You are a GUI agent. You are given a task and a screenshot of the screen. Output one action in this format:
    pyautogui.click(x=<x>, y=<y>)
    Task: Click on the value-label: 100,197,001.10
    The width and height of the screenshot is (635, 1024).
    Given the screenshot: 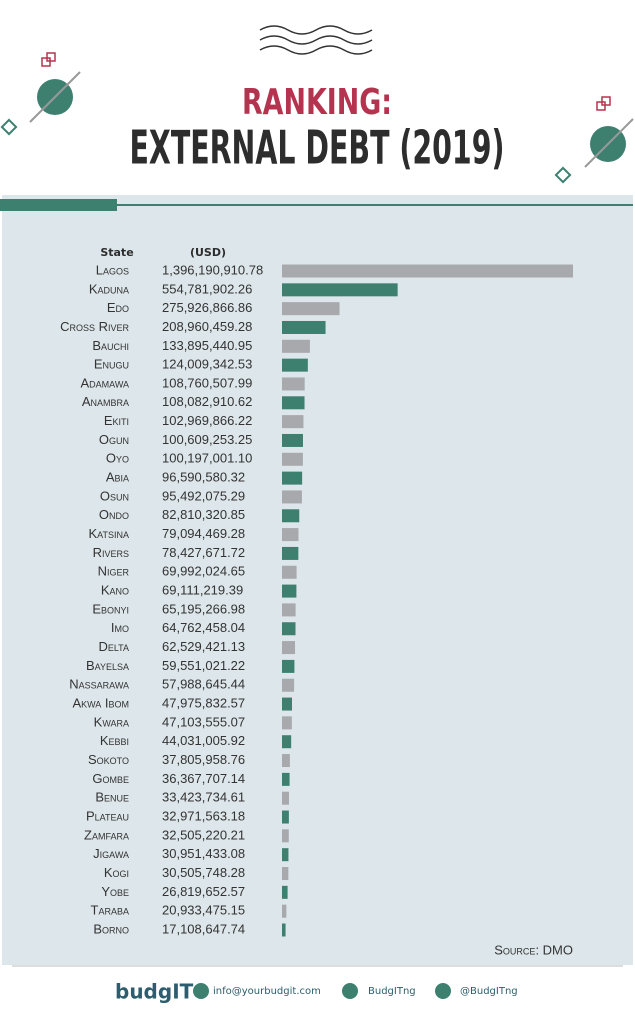 What is the action you would take?
    pyautogui.click(x=207, y=458)
    